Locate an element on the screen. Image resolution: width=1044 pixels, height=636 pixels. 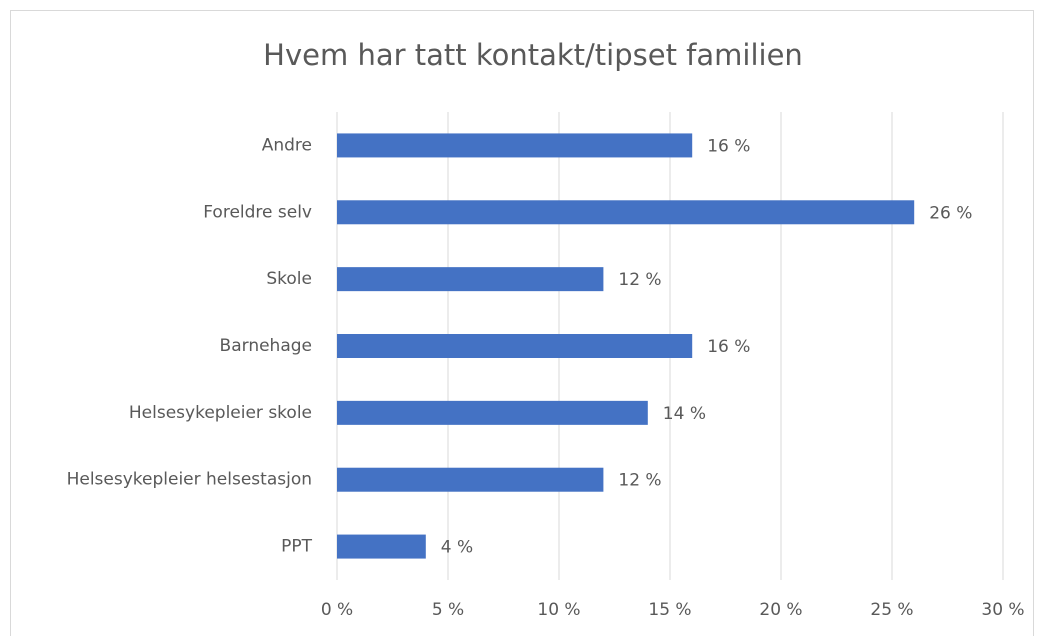
y-tick-label: Skole is located at coordinates (289, 279).